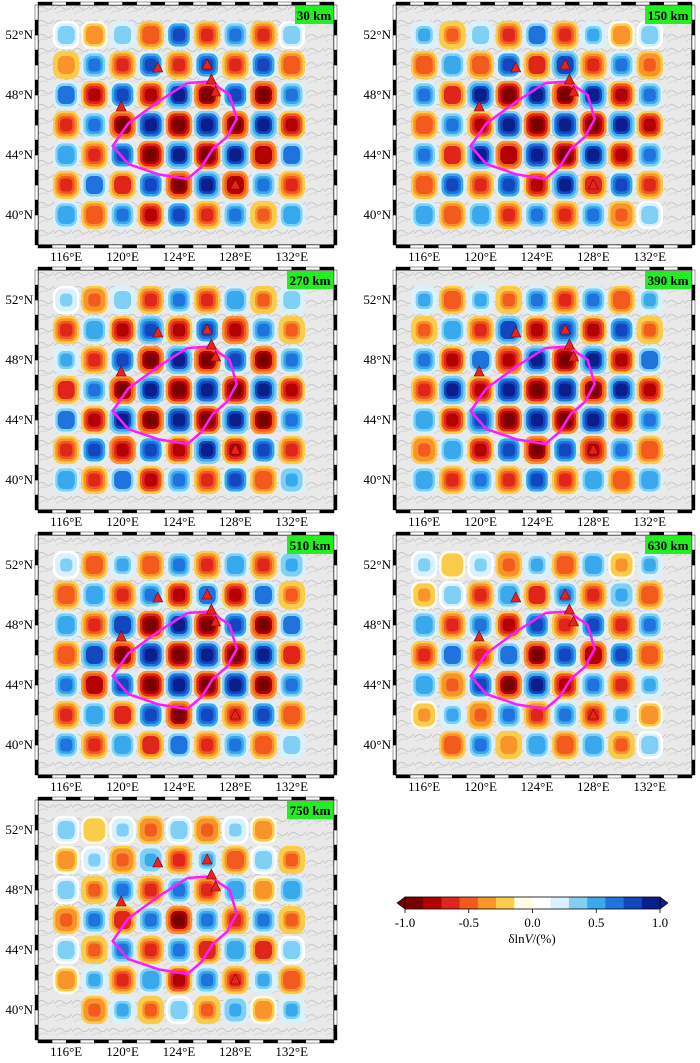  What do you see at coordinates (314, 15) in the screenshot?
I see `depth-label: 30 km` at bounding box center [314, 15].